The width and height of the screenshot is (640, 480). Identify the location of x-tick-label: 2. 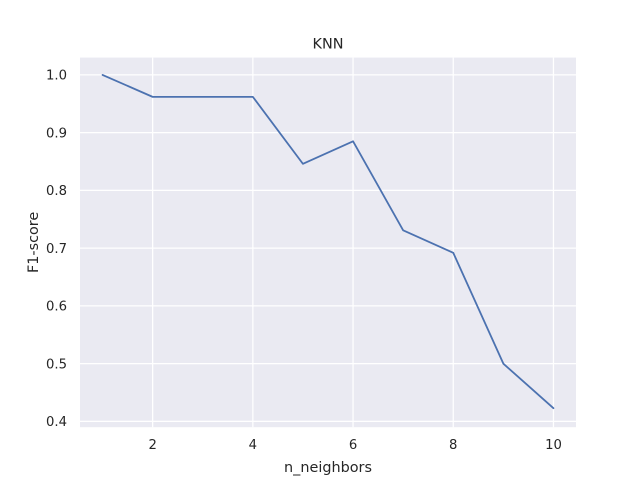
(152, 445).